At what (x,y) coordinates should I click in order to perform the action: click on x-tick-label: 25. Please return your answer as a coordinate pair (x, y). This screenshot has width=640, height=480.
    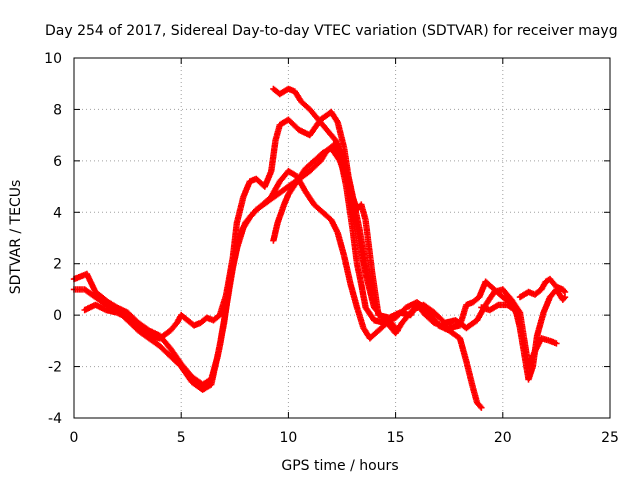
    Looking at the image, I should click on (610, 438).